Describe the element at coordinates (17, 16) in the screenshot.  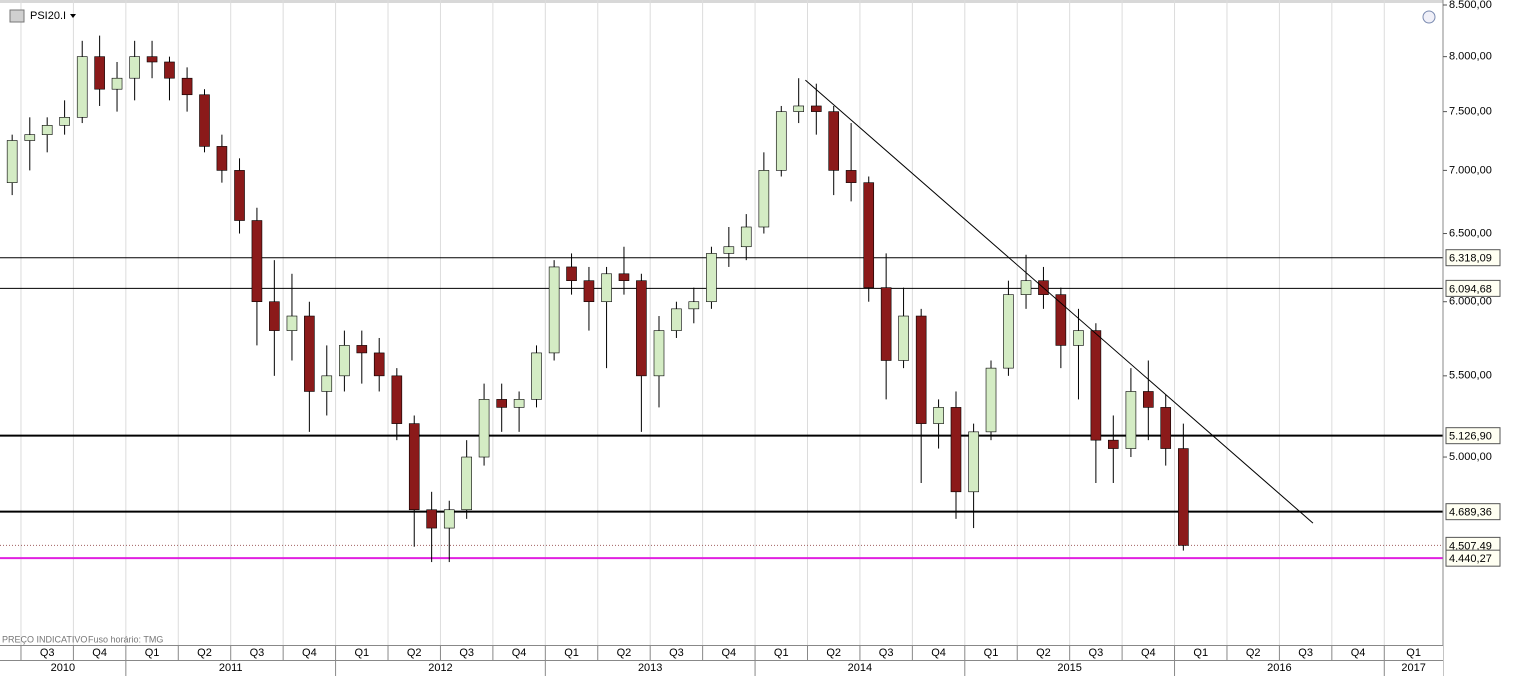
I see `symbol-icon` at that location.